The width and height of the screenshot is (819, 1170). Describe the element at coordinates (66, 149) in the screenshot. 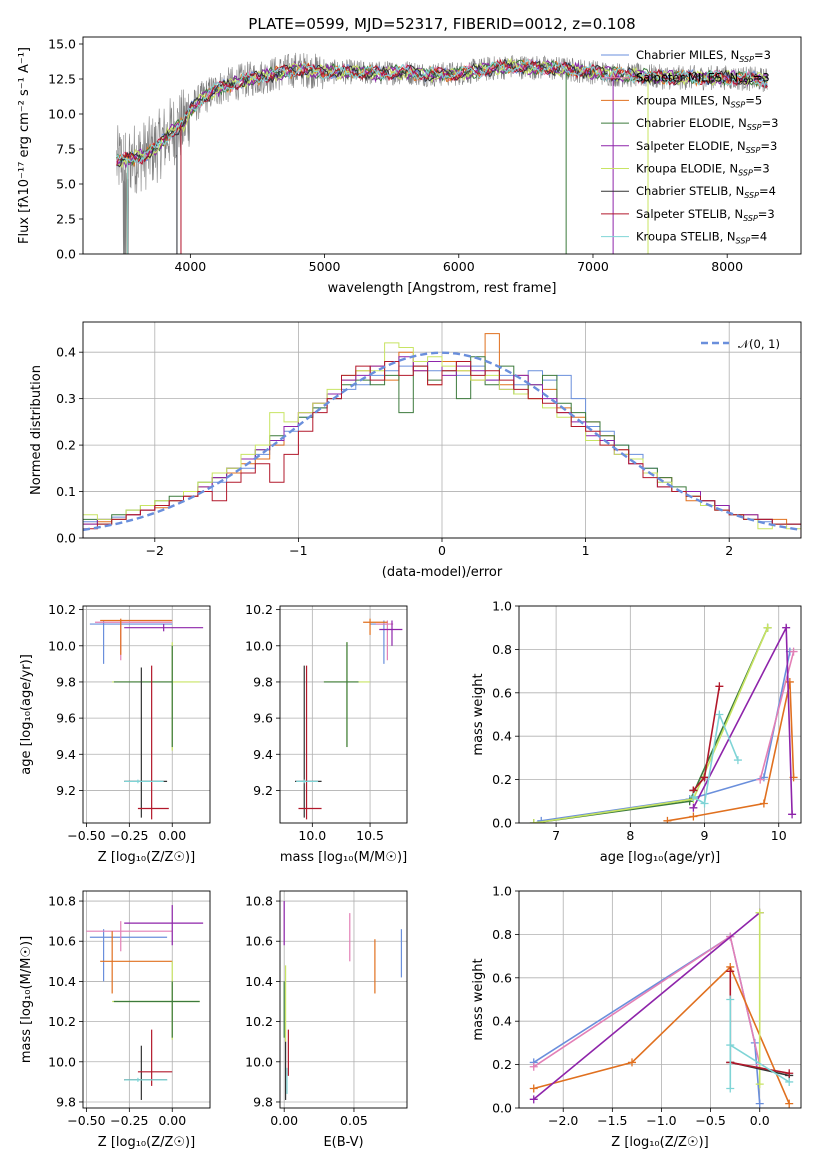

I see `y-tick-label: 7.5` at that location.